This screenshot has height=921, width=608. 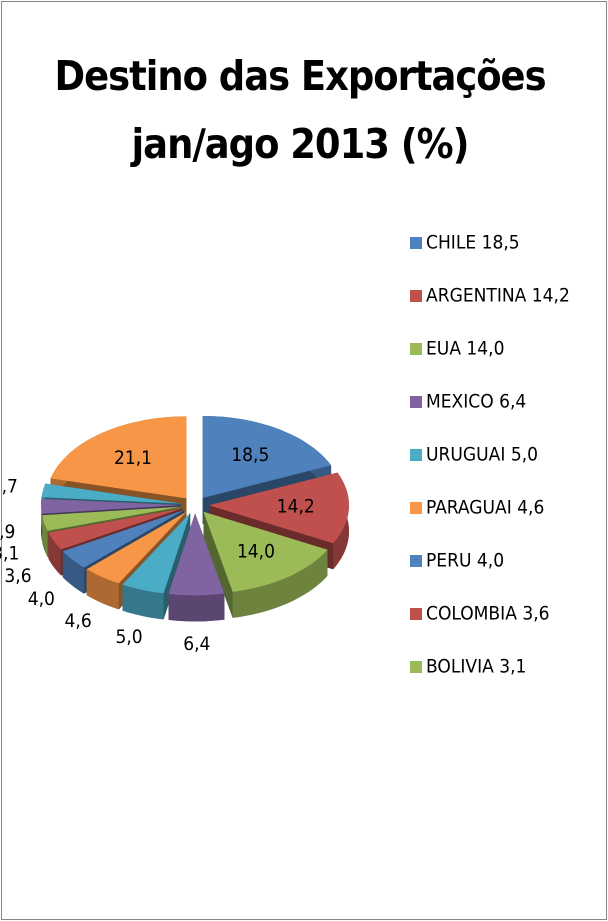 I want to click on legend-label: PARAGUAI 4,6, so click(x=485, y=508).